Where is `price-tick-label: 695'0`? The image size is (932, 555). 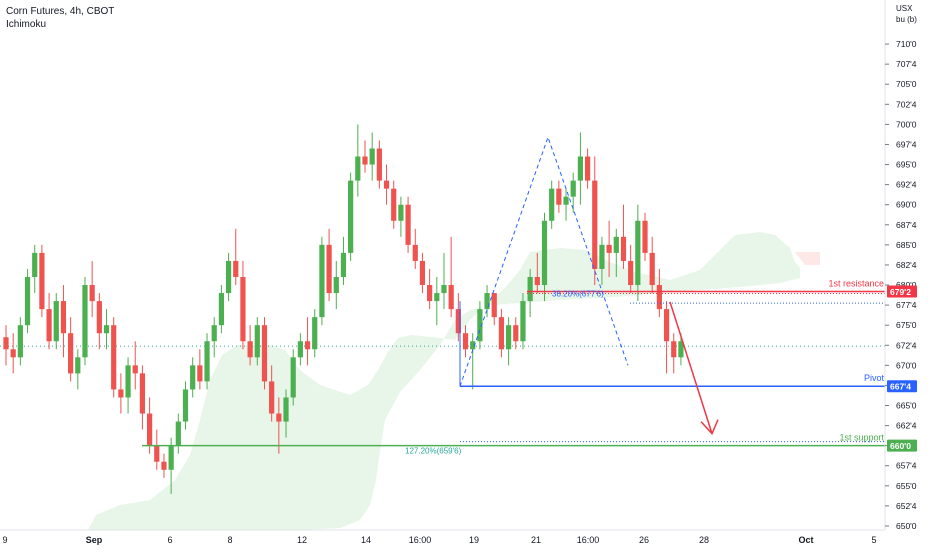 price-tick-label: 695'0 is located at coordinates (906, 165).